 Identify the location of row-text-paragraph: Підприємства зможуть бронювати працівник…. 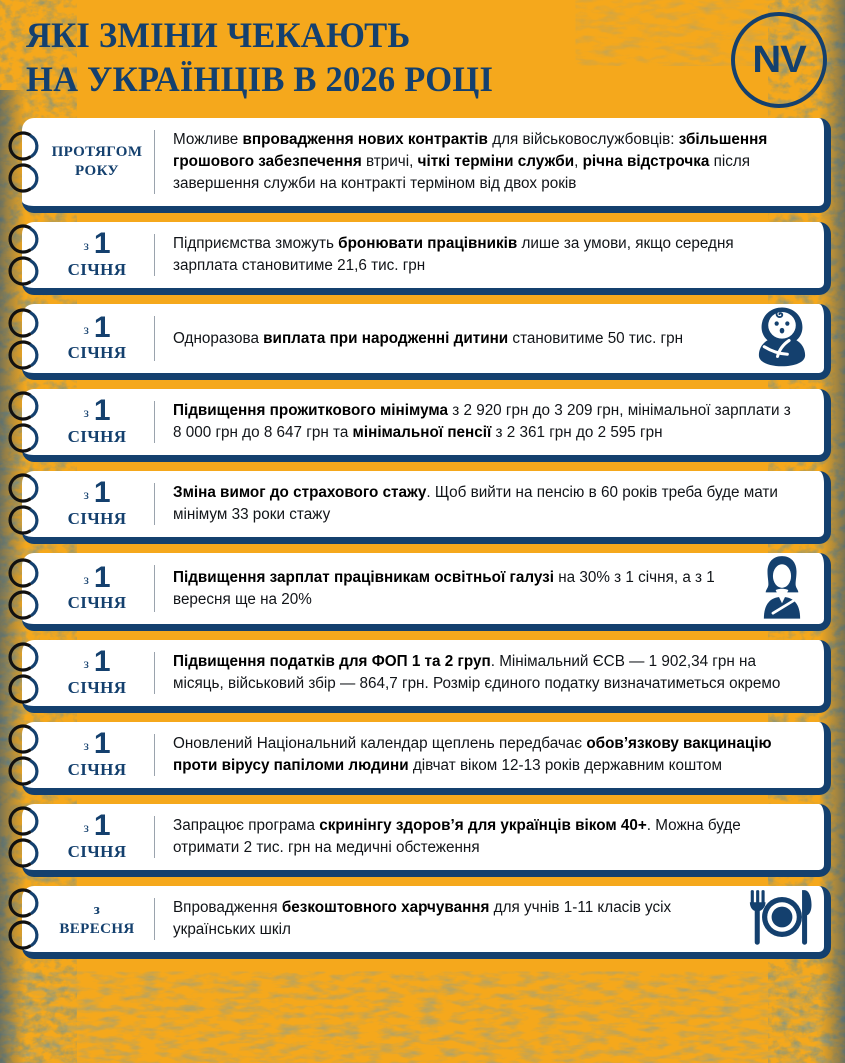
(453, 254).